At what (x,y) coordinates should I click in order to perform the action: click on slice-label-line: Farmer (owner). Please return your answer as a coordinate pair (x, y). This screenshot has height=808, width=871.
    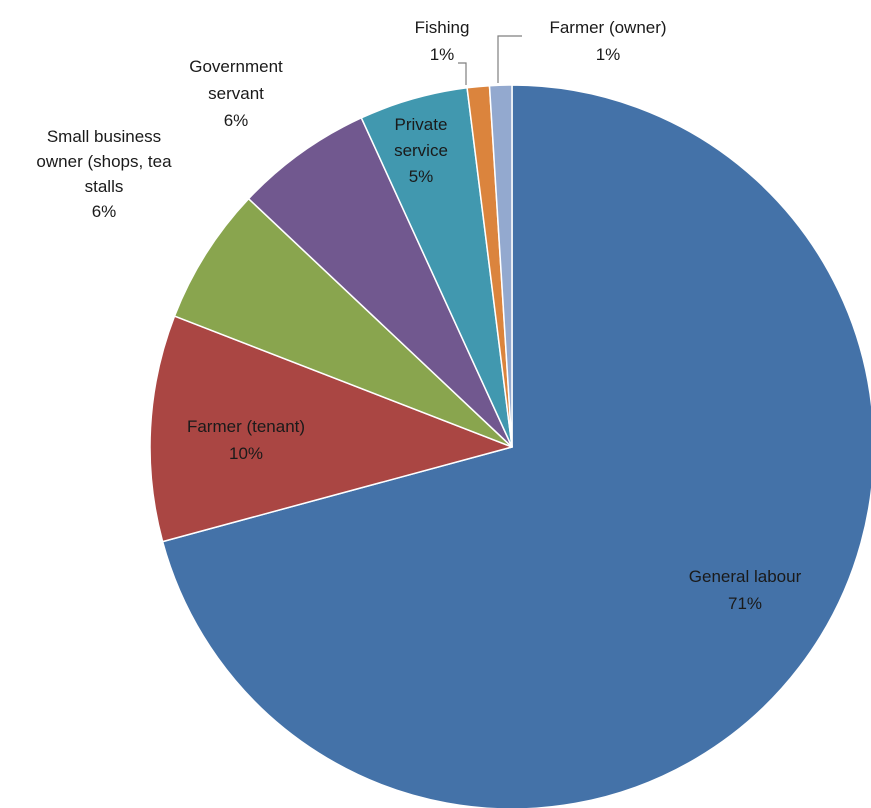
    Looking at the image, I should click on (607, 27).